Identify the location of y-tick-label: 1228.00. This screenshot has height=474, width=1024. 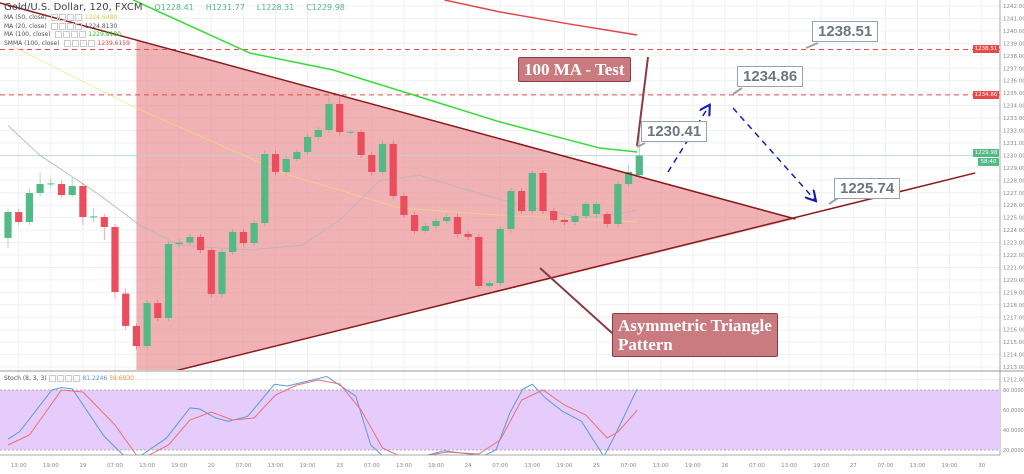
(1013, 181).